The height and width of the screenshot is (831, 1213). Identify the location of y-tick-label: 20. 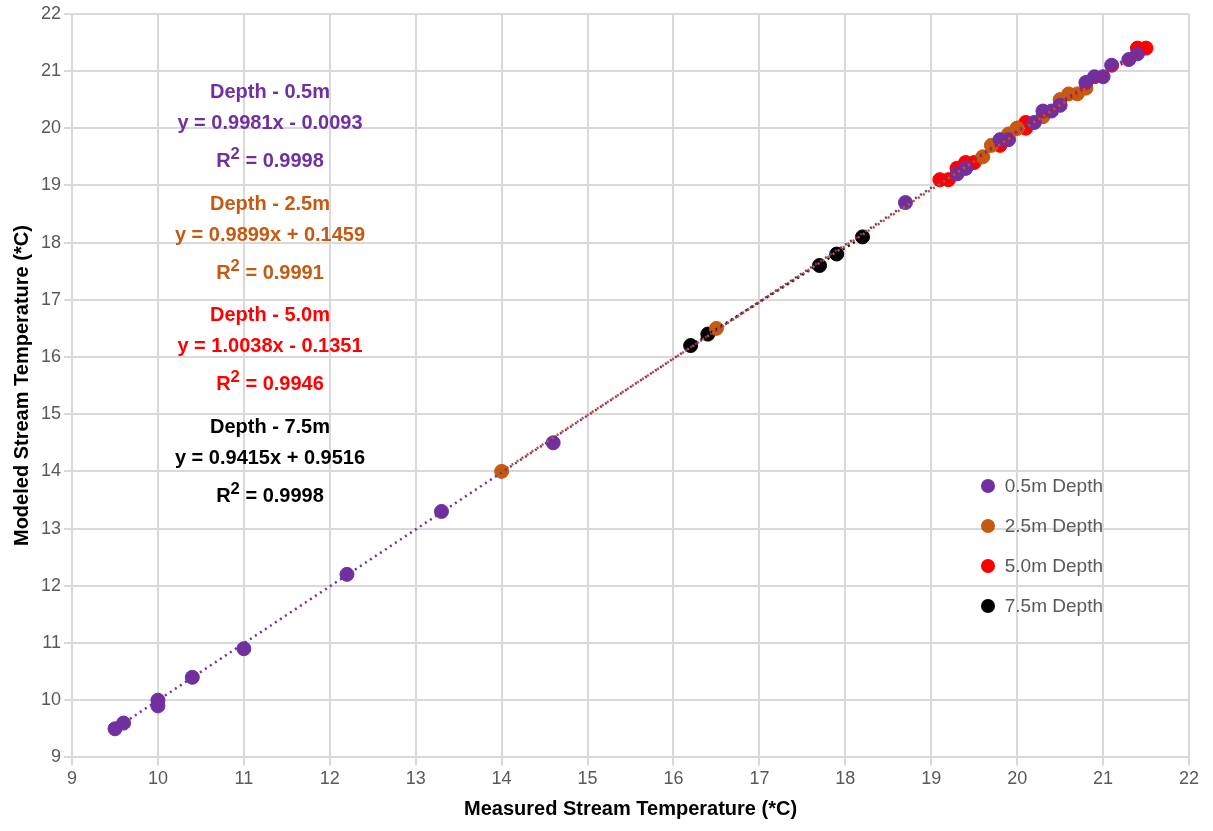
(51, 127).